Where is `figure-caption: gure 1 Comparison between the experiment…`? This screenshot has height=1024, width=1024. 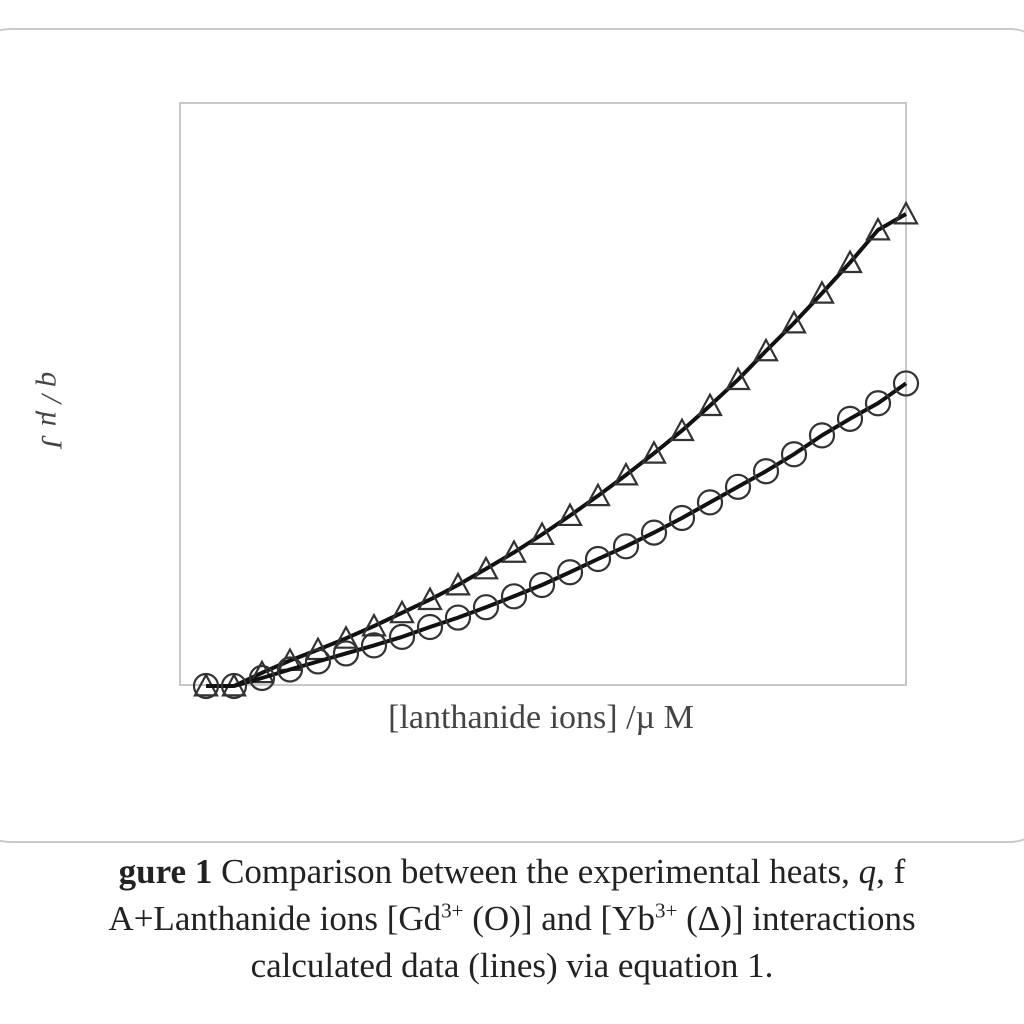 figure-caption: gure 1 Comparison between the experiment… is located at coordinates (512, 918).